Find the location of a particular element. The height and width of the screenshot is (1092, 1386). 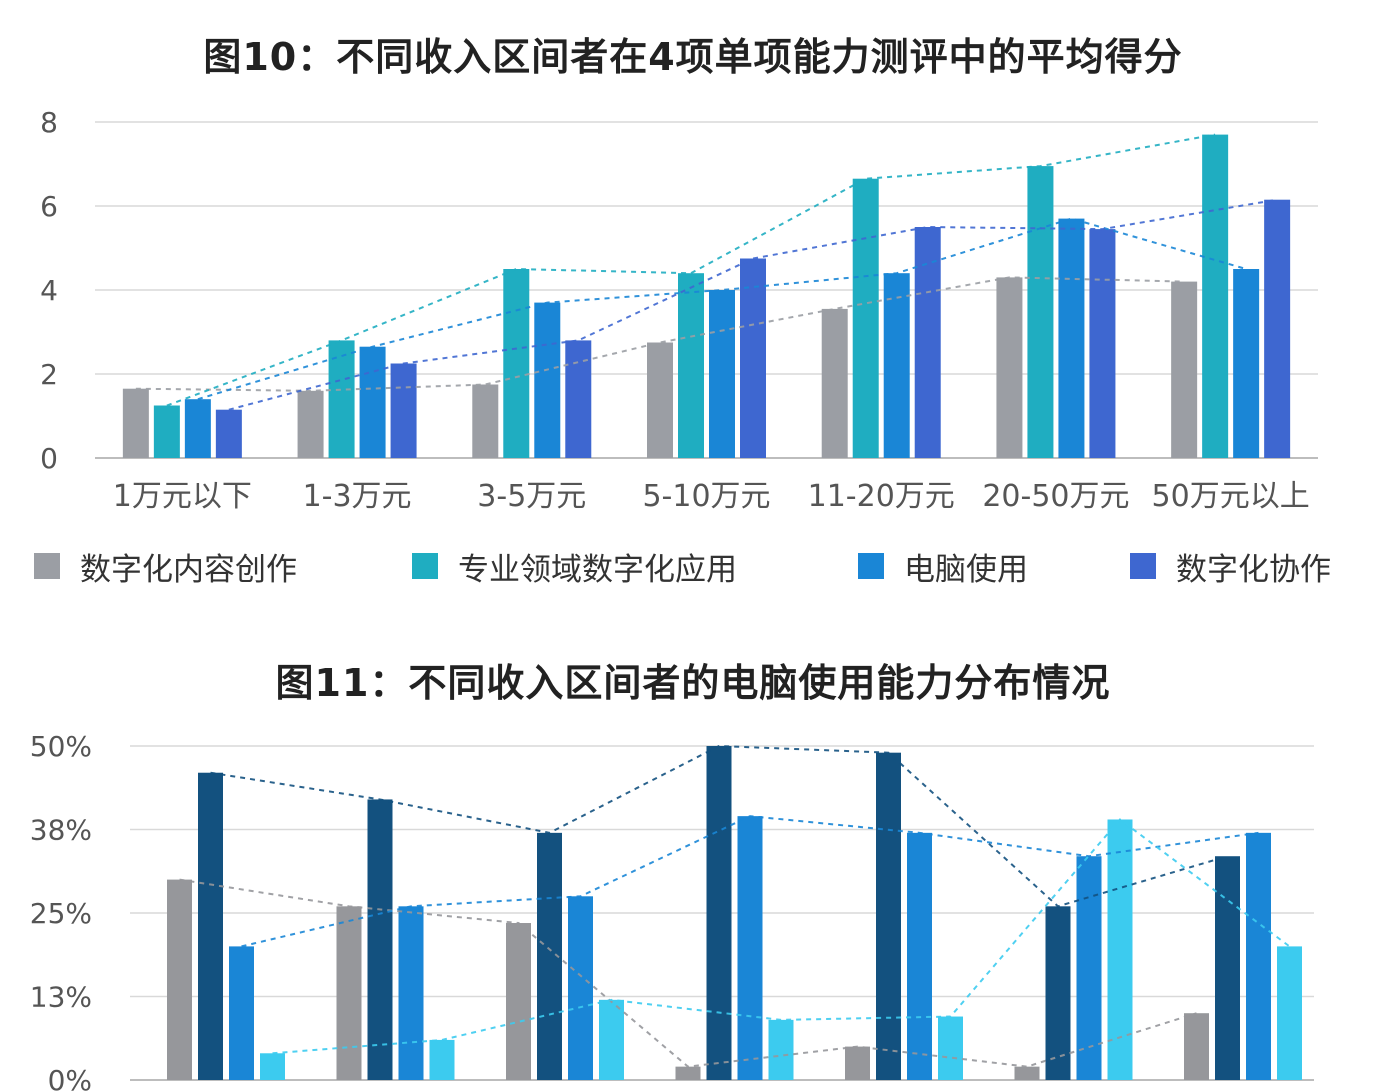

chart1-title: 图10：不同收入区间者在4项单项能力测评中的平均得分 is located at coordinates (693, 57).